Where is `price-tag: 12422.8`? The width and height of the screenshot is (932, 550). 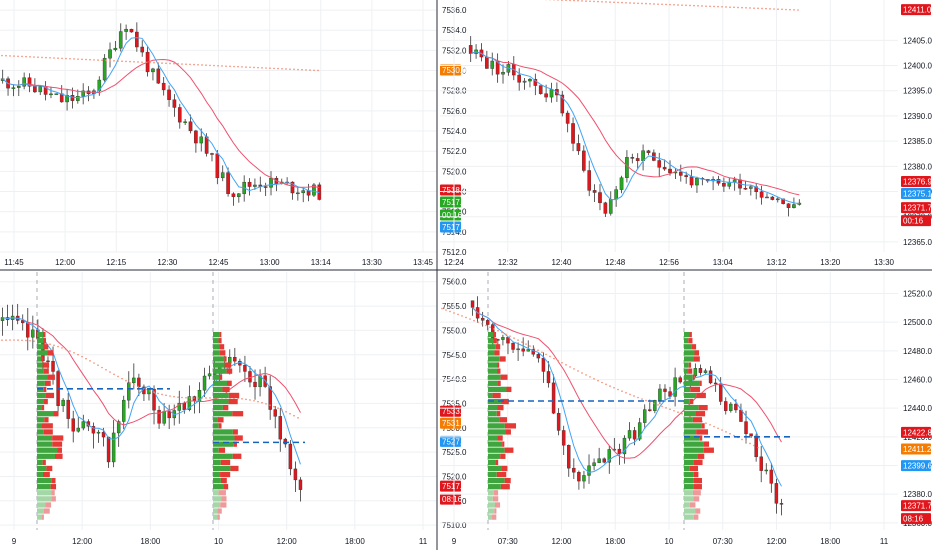 price-tag: 12422.8 is located at coordinates (916, 432).